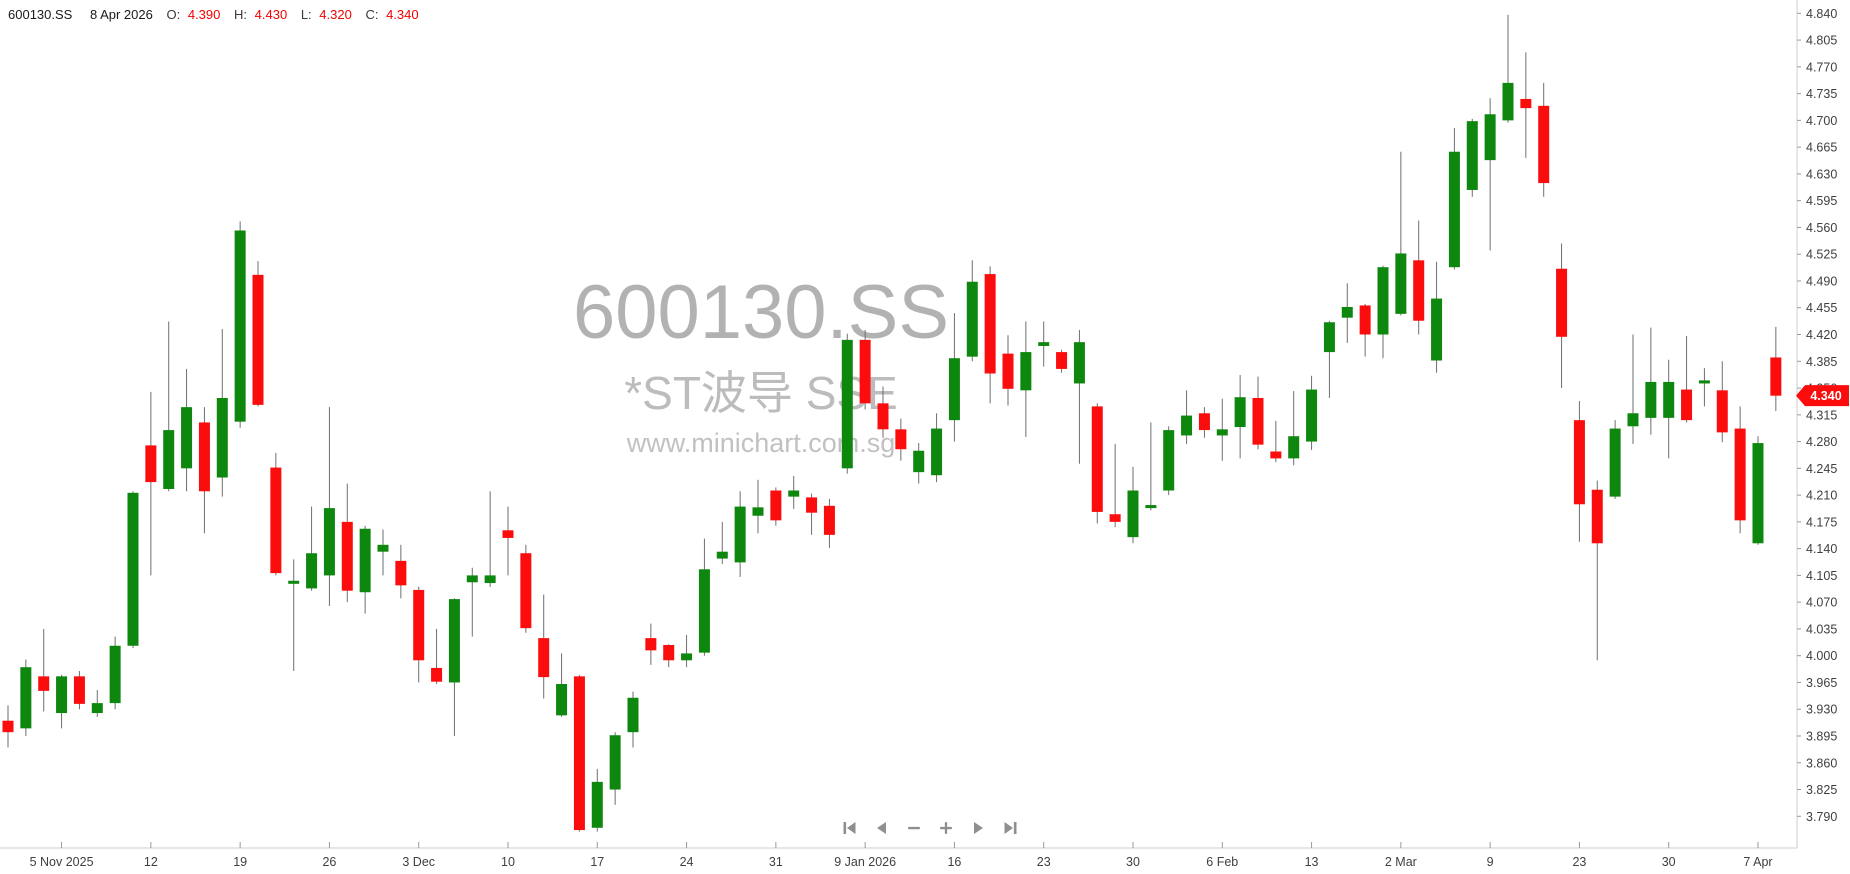 The image size is (1850, 874). I want to click on zoom-in-button, so click(946, 827).